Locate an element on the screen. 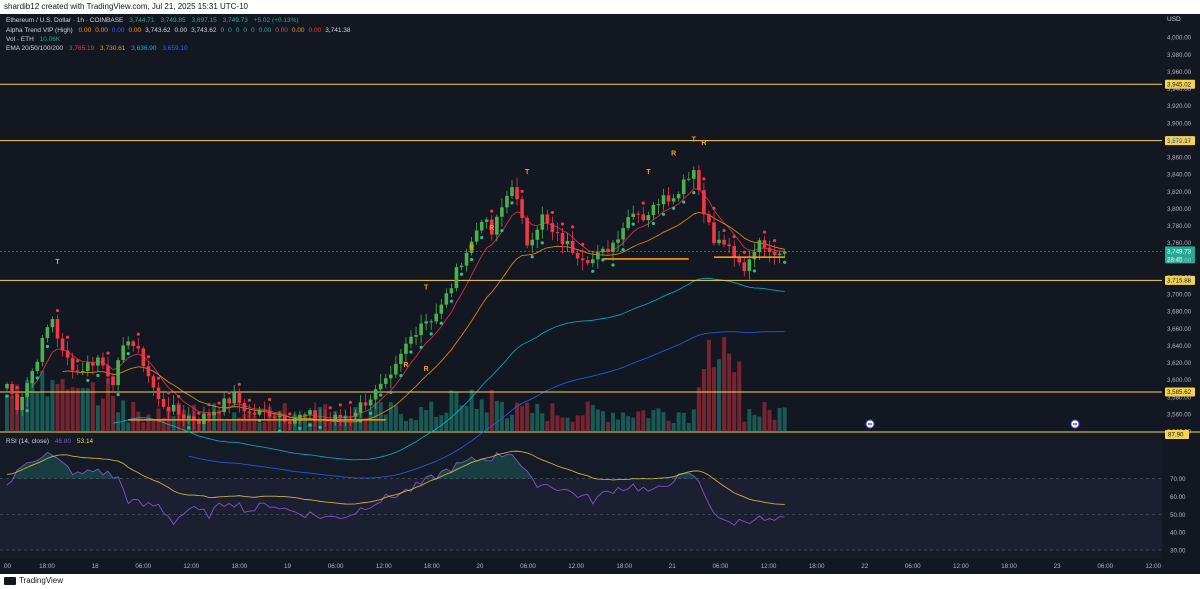 This screenshot has height=589, width=1200. legend-rsi-title: RSI (14, close) is located at coordinates (27, 441).